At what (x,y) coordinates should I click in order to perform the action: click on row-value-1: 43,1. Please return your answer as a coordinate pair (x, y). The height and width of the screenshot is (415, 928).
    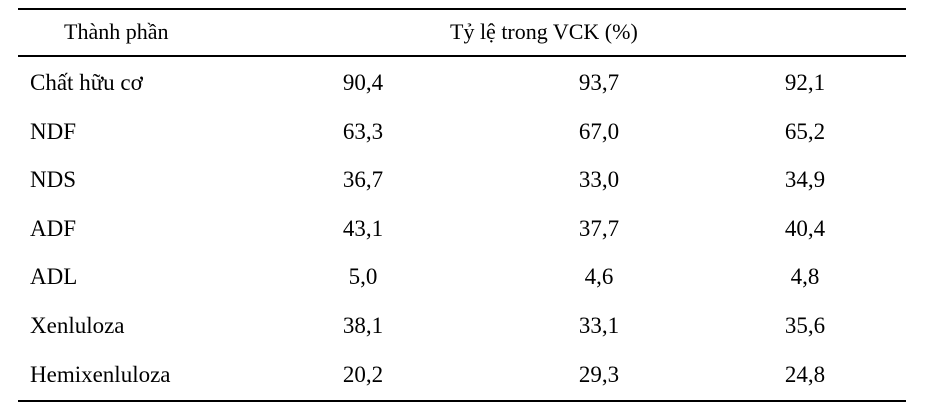
    Looking at the image, I should click on (363, 228).